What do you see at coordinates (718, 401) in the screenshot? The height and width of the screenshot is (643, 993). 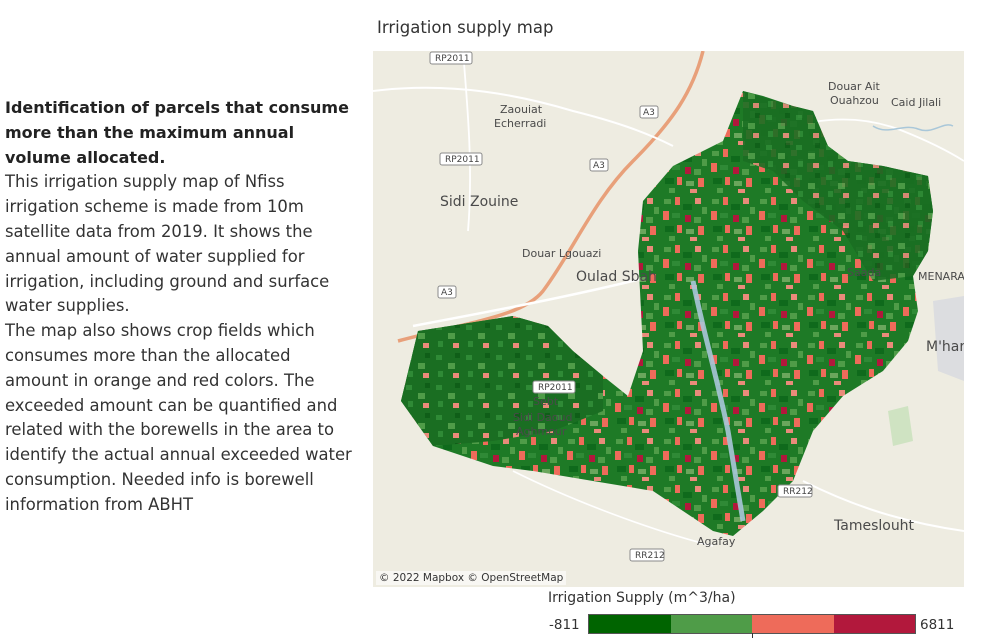 I see `river-oued-nfiss` at bounding box center [718, 401].